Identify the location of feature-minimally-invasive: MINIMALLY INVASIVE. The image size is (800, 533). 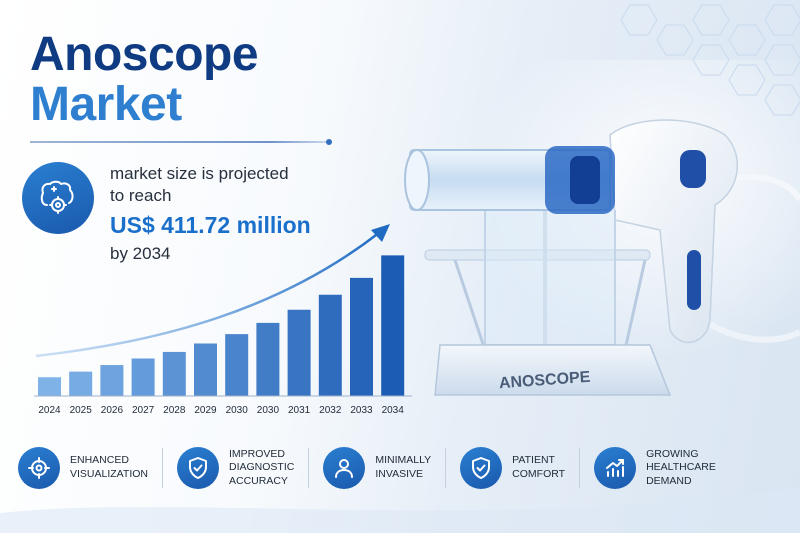
(377, 468).